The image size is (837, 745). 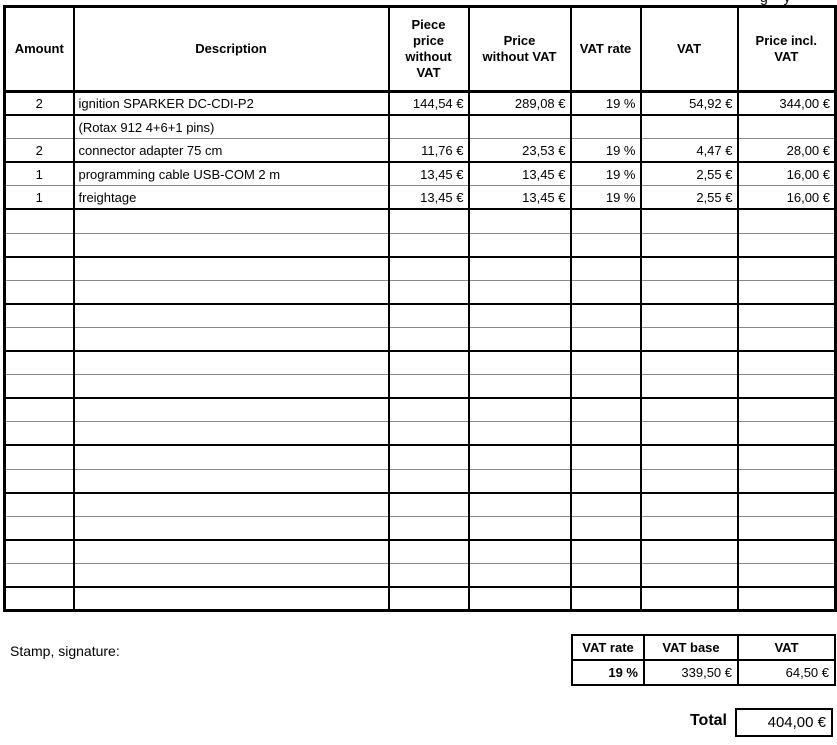 I want to click on col-header-piece-price: Piece price without VAT, so click(x=428, y=49).